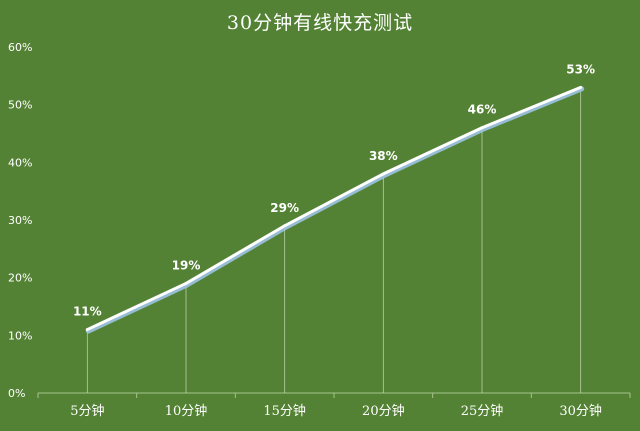 The height and width of the screenshot is (431, 640). I want to click on x-tick-label: 20分钟, so click(383, 411).